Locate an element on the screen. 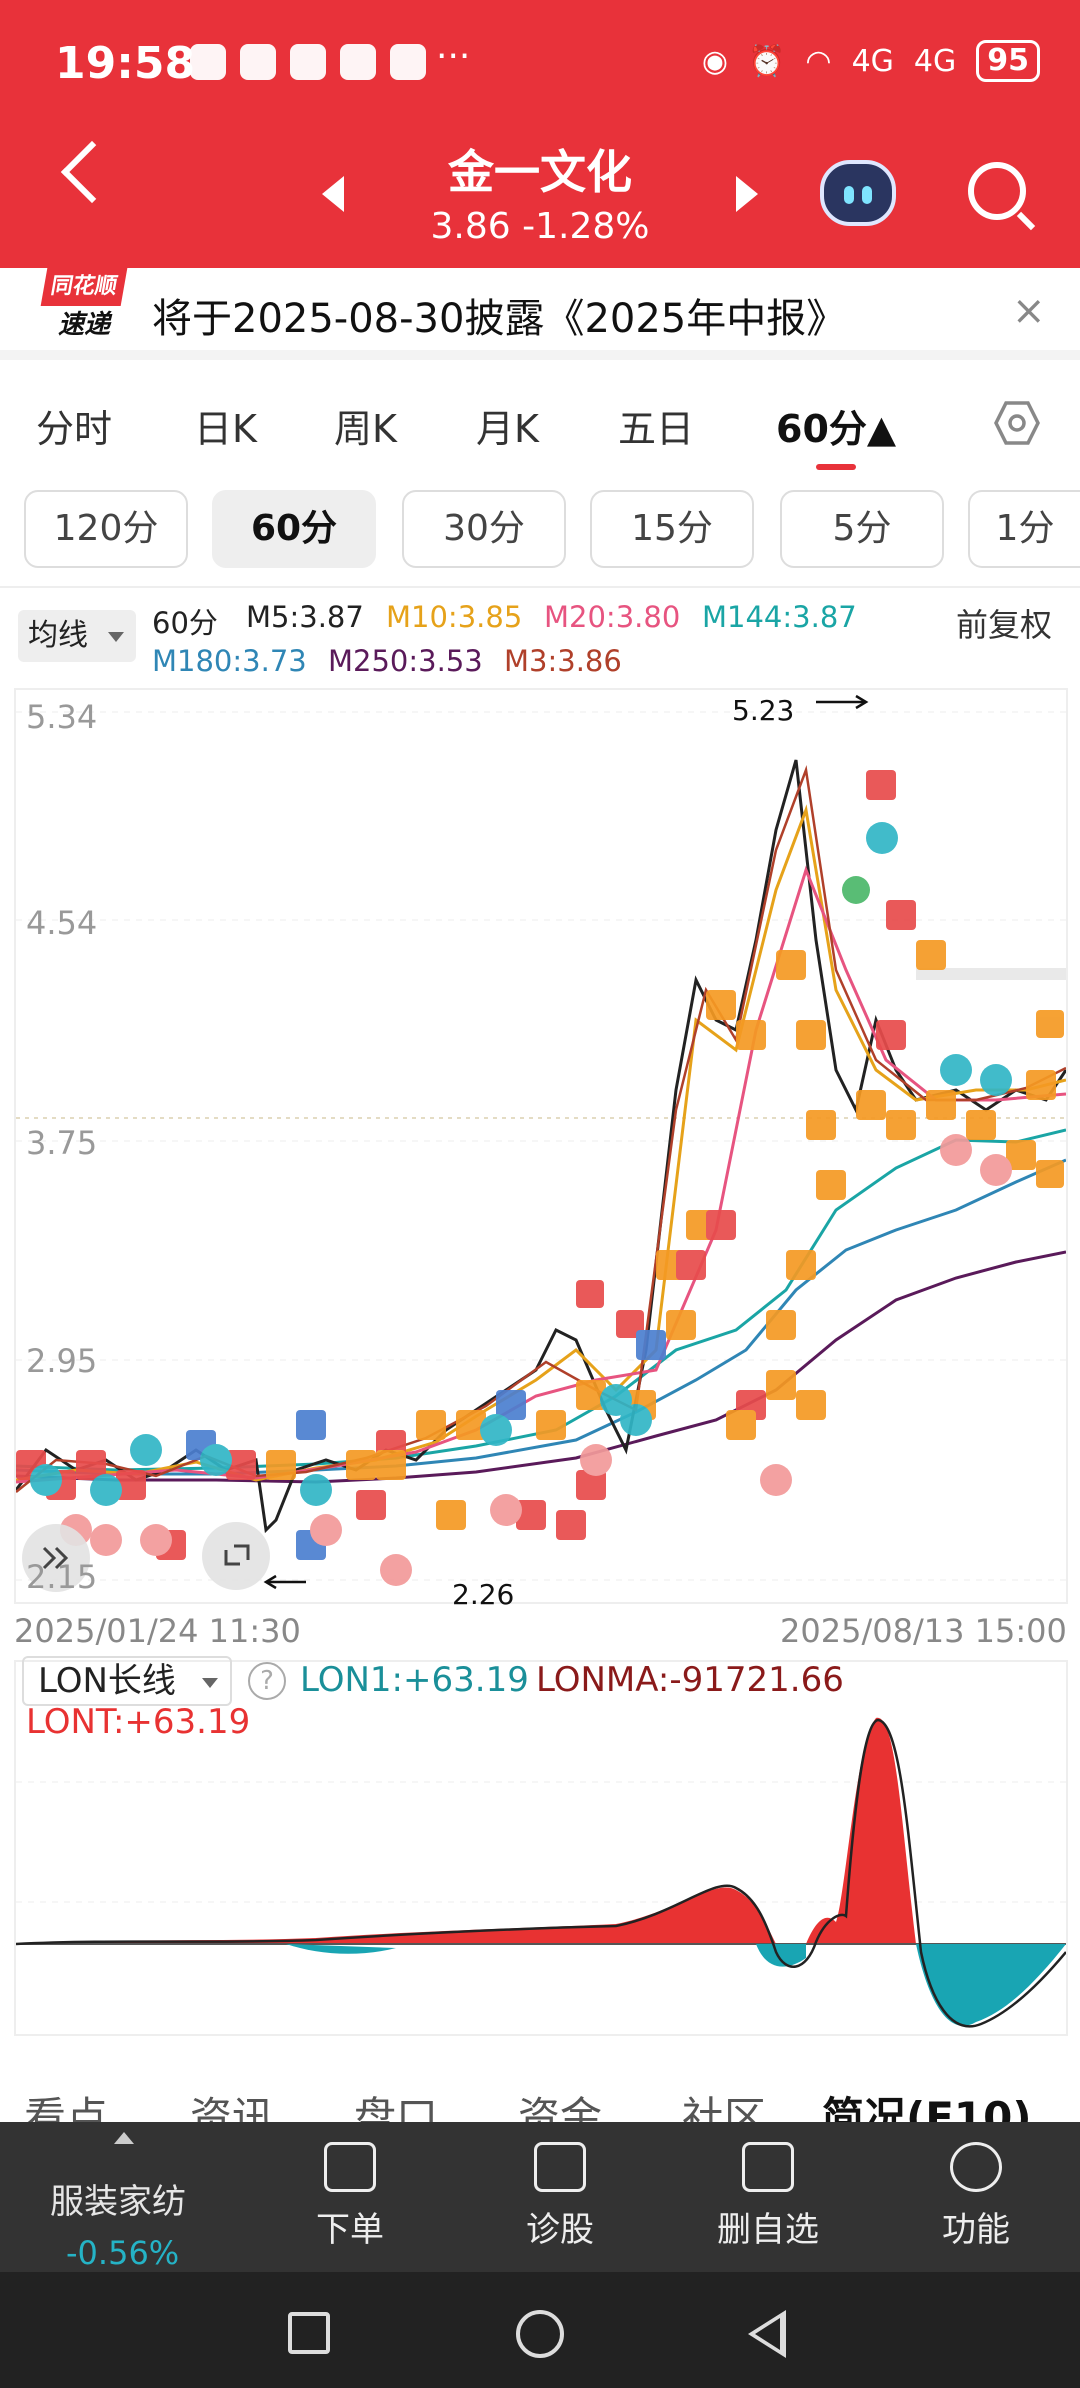 This screenshot has width=1080, height=2388. alarm-icon: ⏰ is located at coordinates (767, 61).